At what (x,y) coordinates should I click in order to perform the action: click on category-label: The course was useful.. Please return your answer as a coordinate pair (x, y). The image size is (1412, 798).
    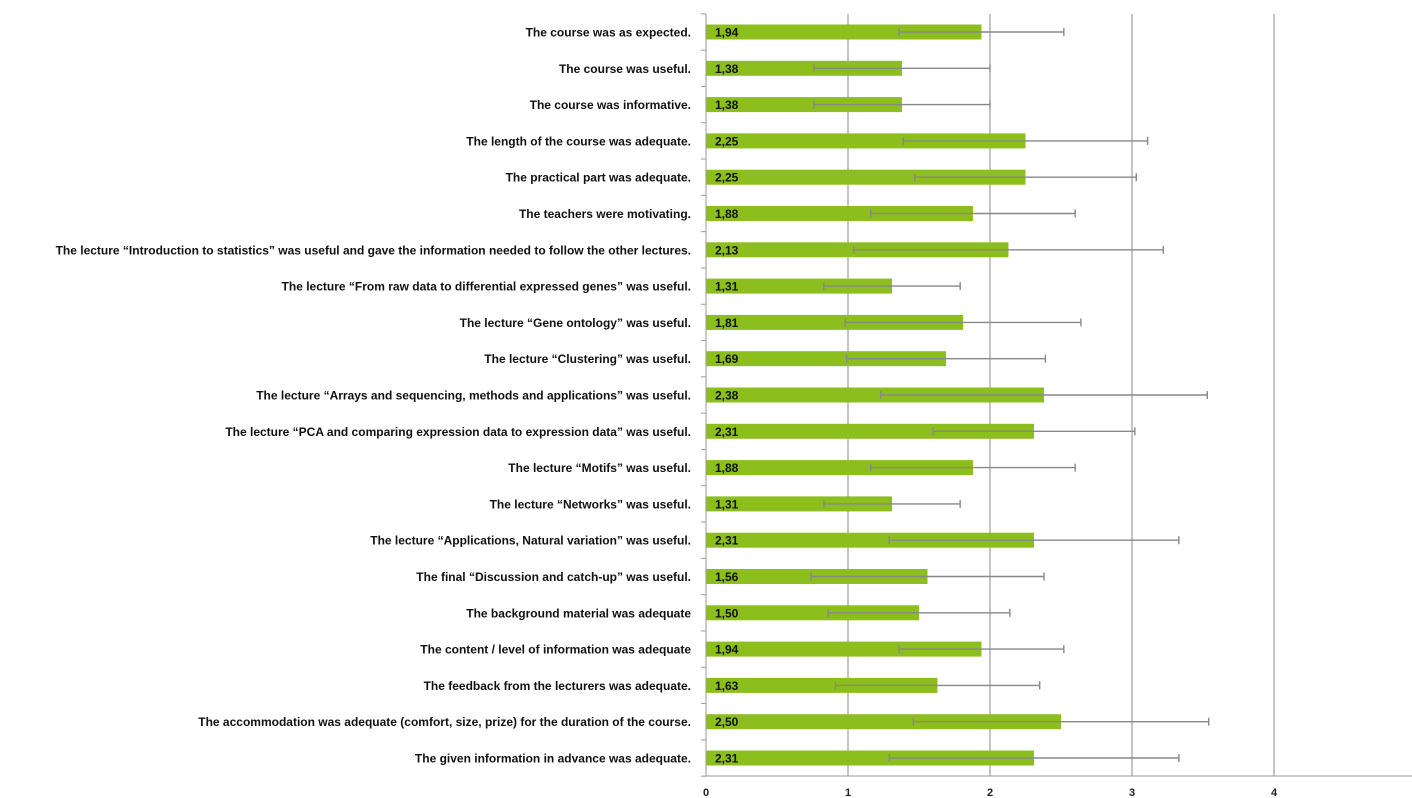
    Looking at the image, I should click on (625, 69).